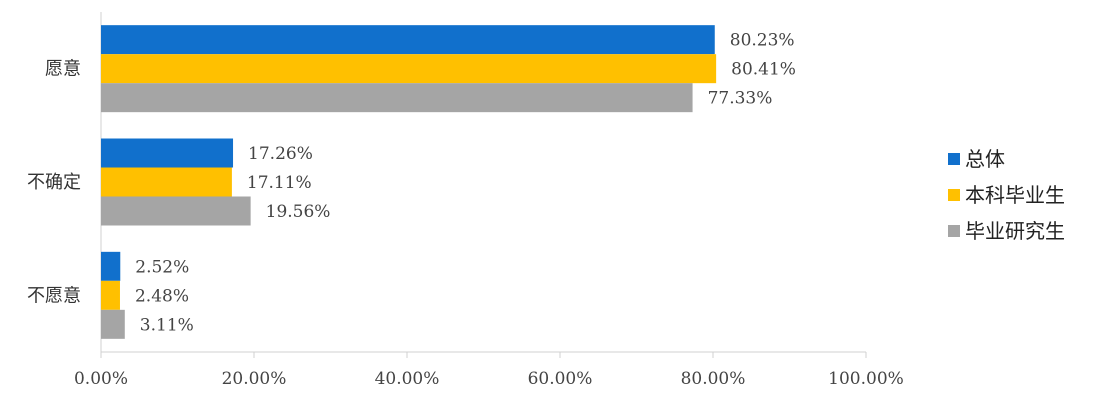 Image resolution: width=1102 pixels, height=402 pixels. Describe the element at coordinates (54, 182) in the screenshot. I see `category-label: 不确定` at that location.